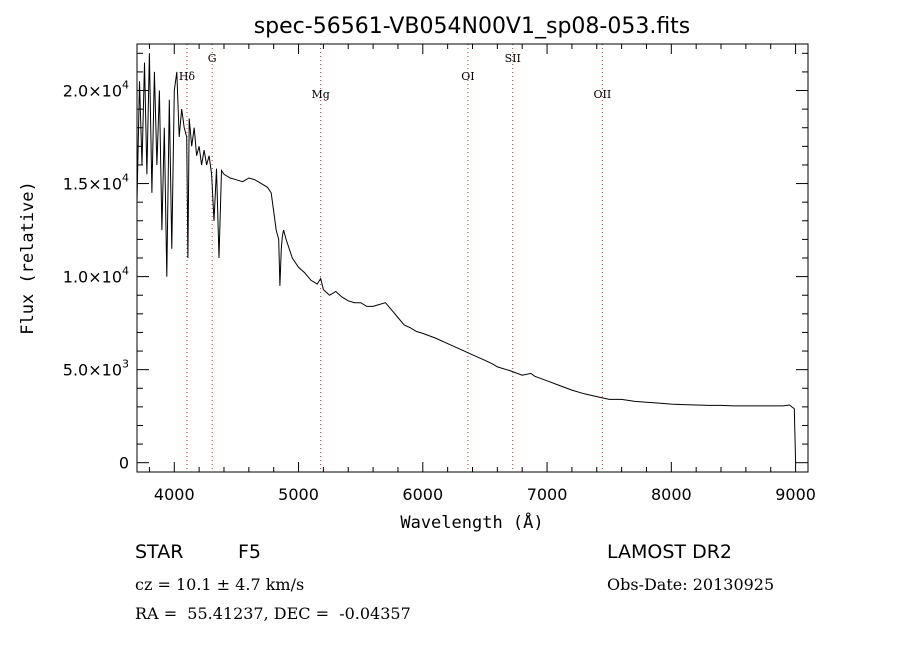 The image size is (900, 650). Describe the element at coordinates (298, 494) in the screenshot. I see `x-tick-label: 5000` at that location.